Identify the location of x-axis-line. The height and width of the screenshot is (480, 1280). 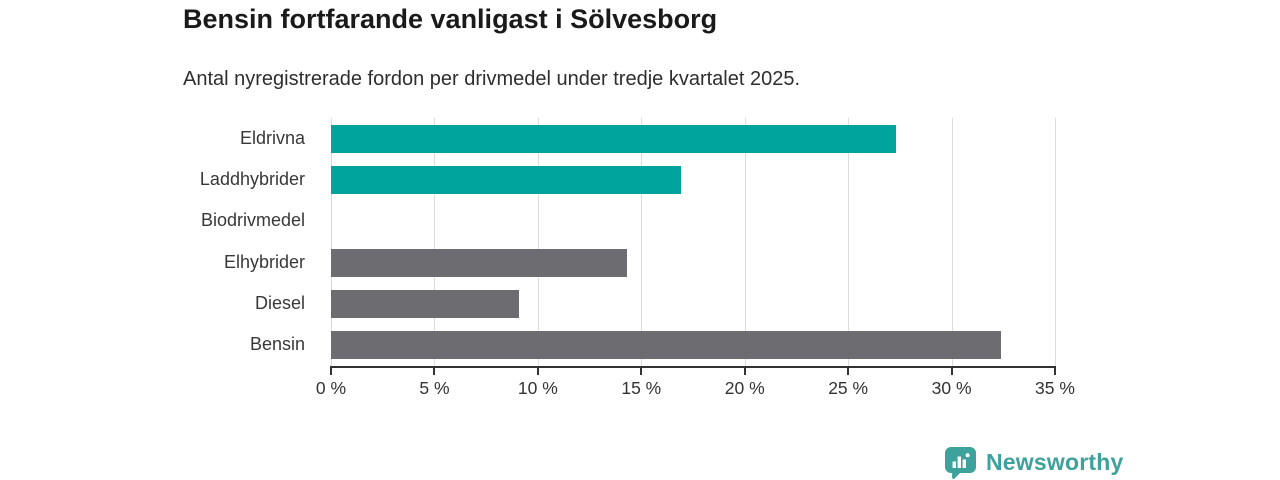
(693, 367).